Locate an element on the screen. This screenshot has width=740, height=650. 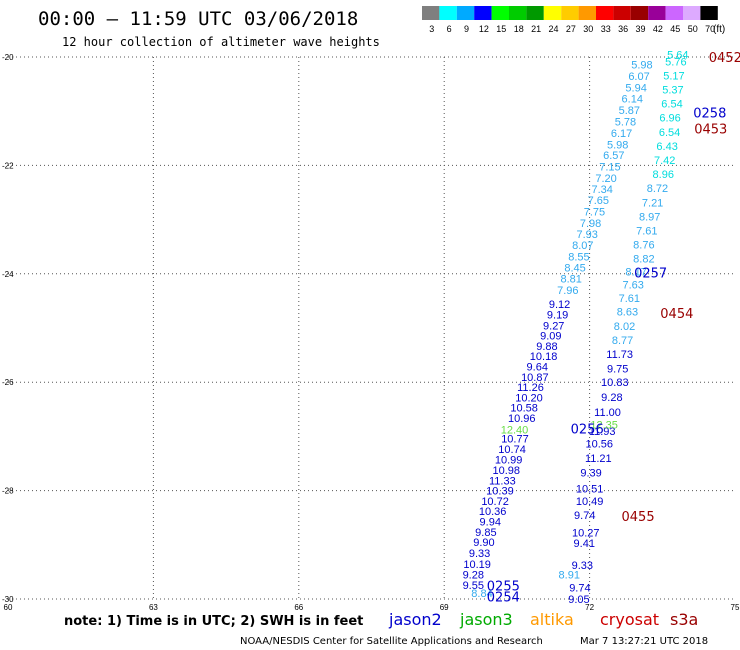
data-point-label: 10.27 is located at coordinates (586, 533).